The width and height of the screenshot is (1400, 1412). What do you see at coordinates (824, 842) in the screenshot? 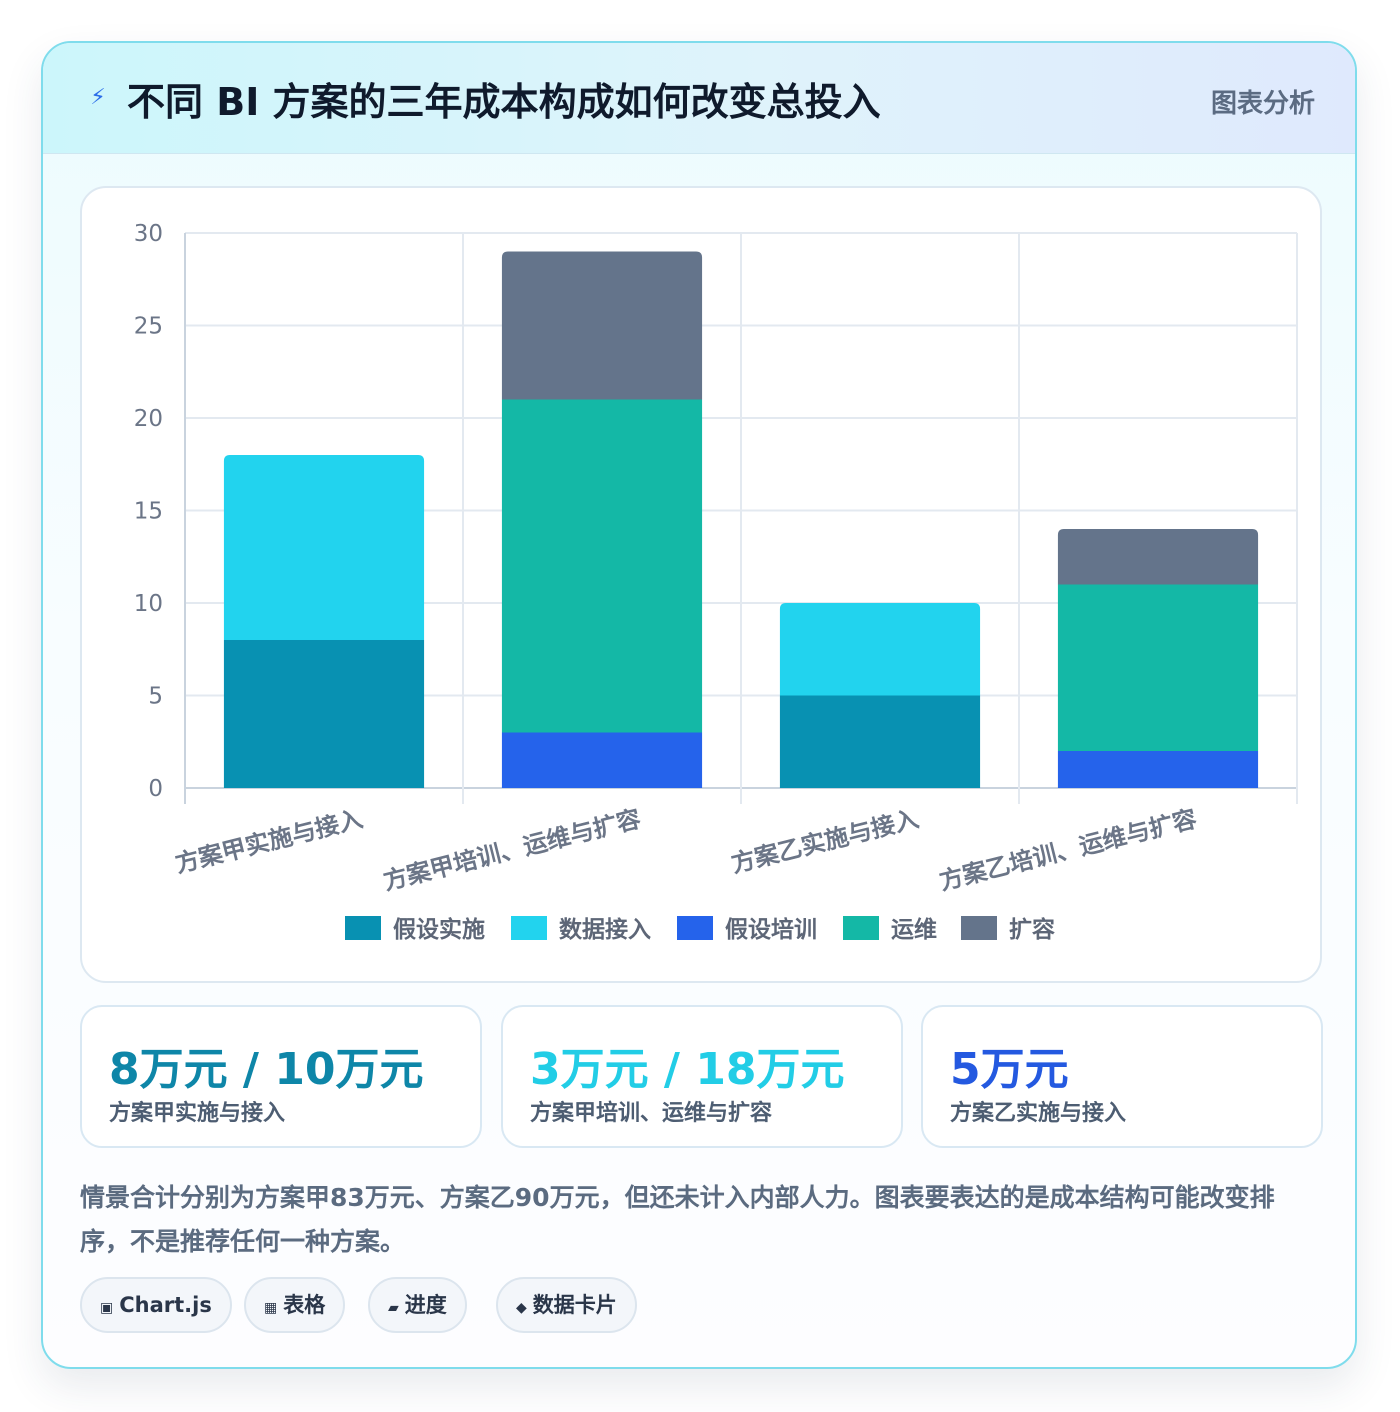
I see `x-tick-label: 方案乙实施与接入` at bounding box center [824, 842].